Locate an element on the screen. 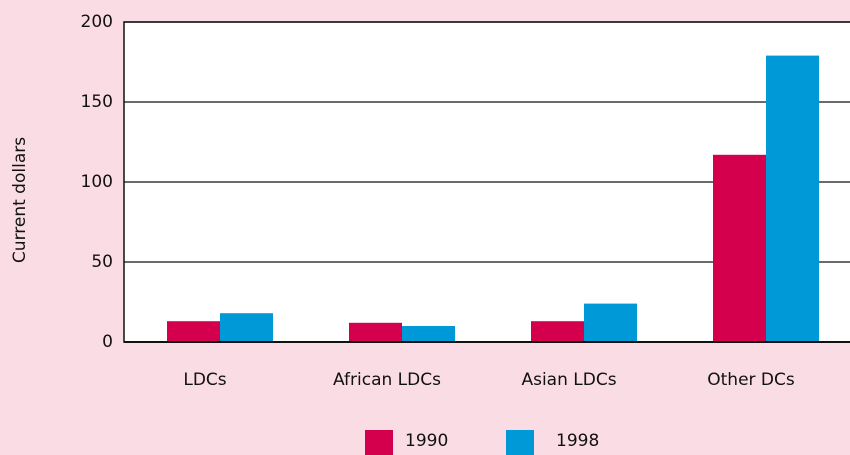 This screenshot has height=455, width=850. y-tick-label: 200 is located at coordinates (97, 22).